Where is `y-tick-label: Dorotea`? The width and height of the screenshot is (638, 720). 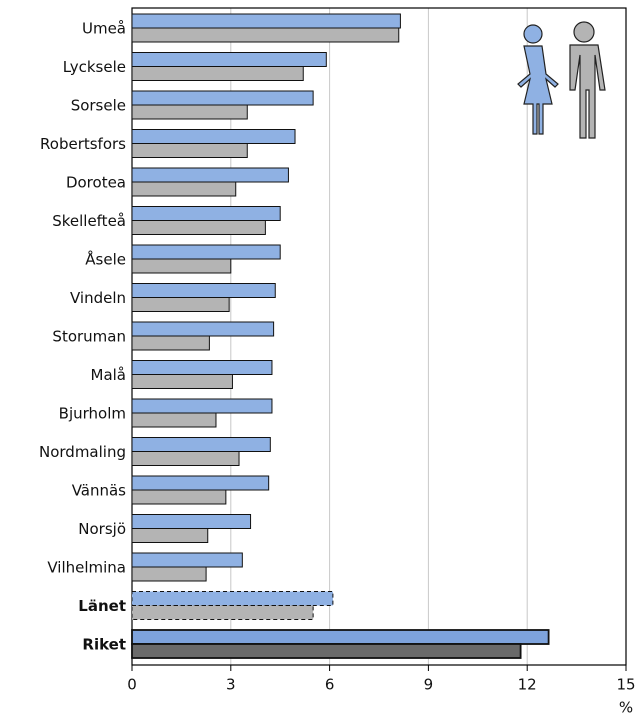 y-tick-label: Dorotea is located at coordinates (96, 183).